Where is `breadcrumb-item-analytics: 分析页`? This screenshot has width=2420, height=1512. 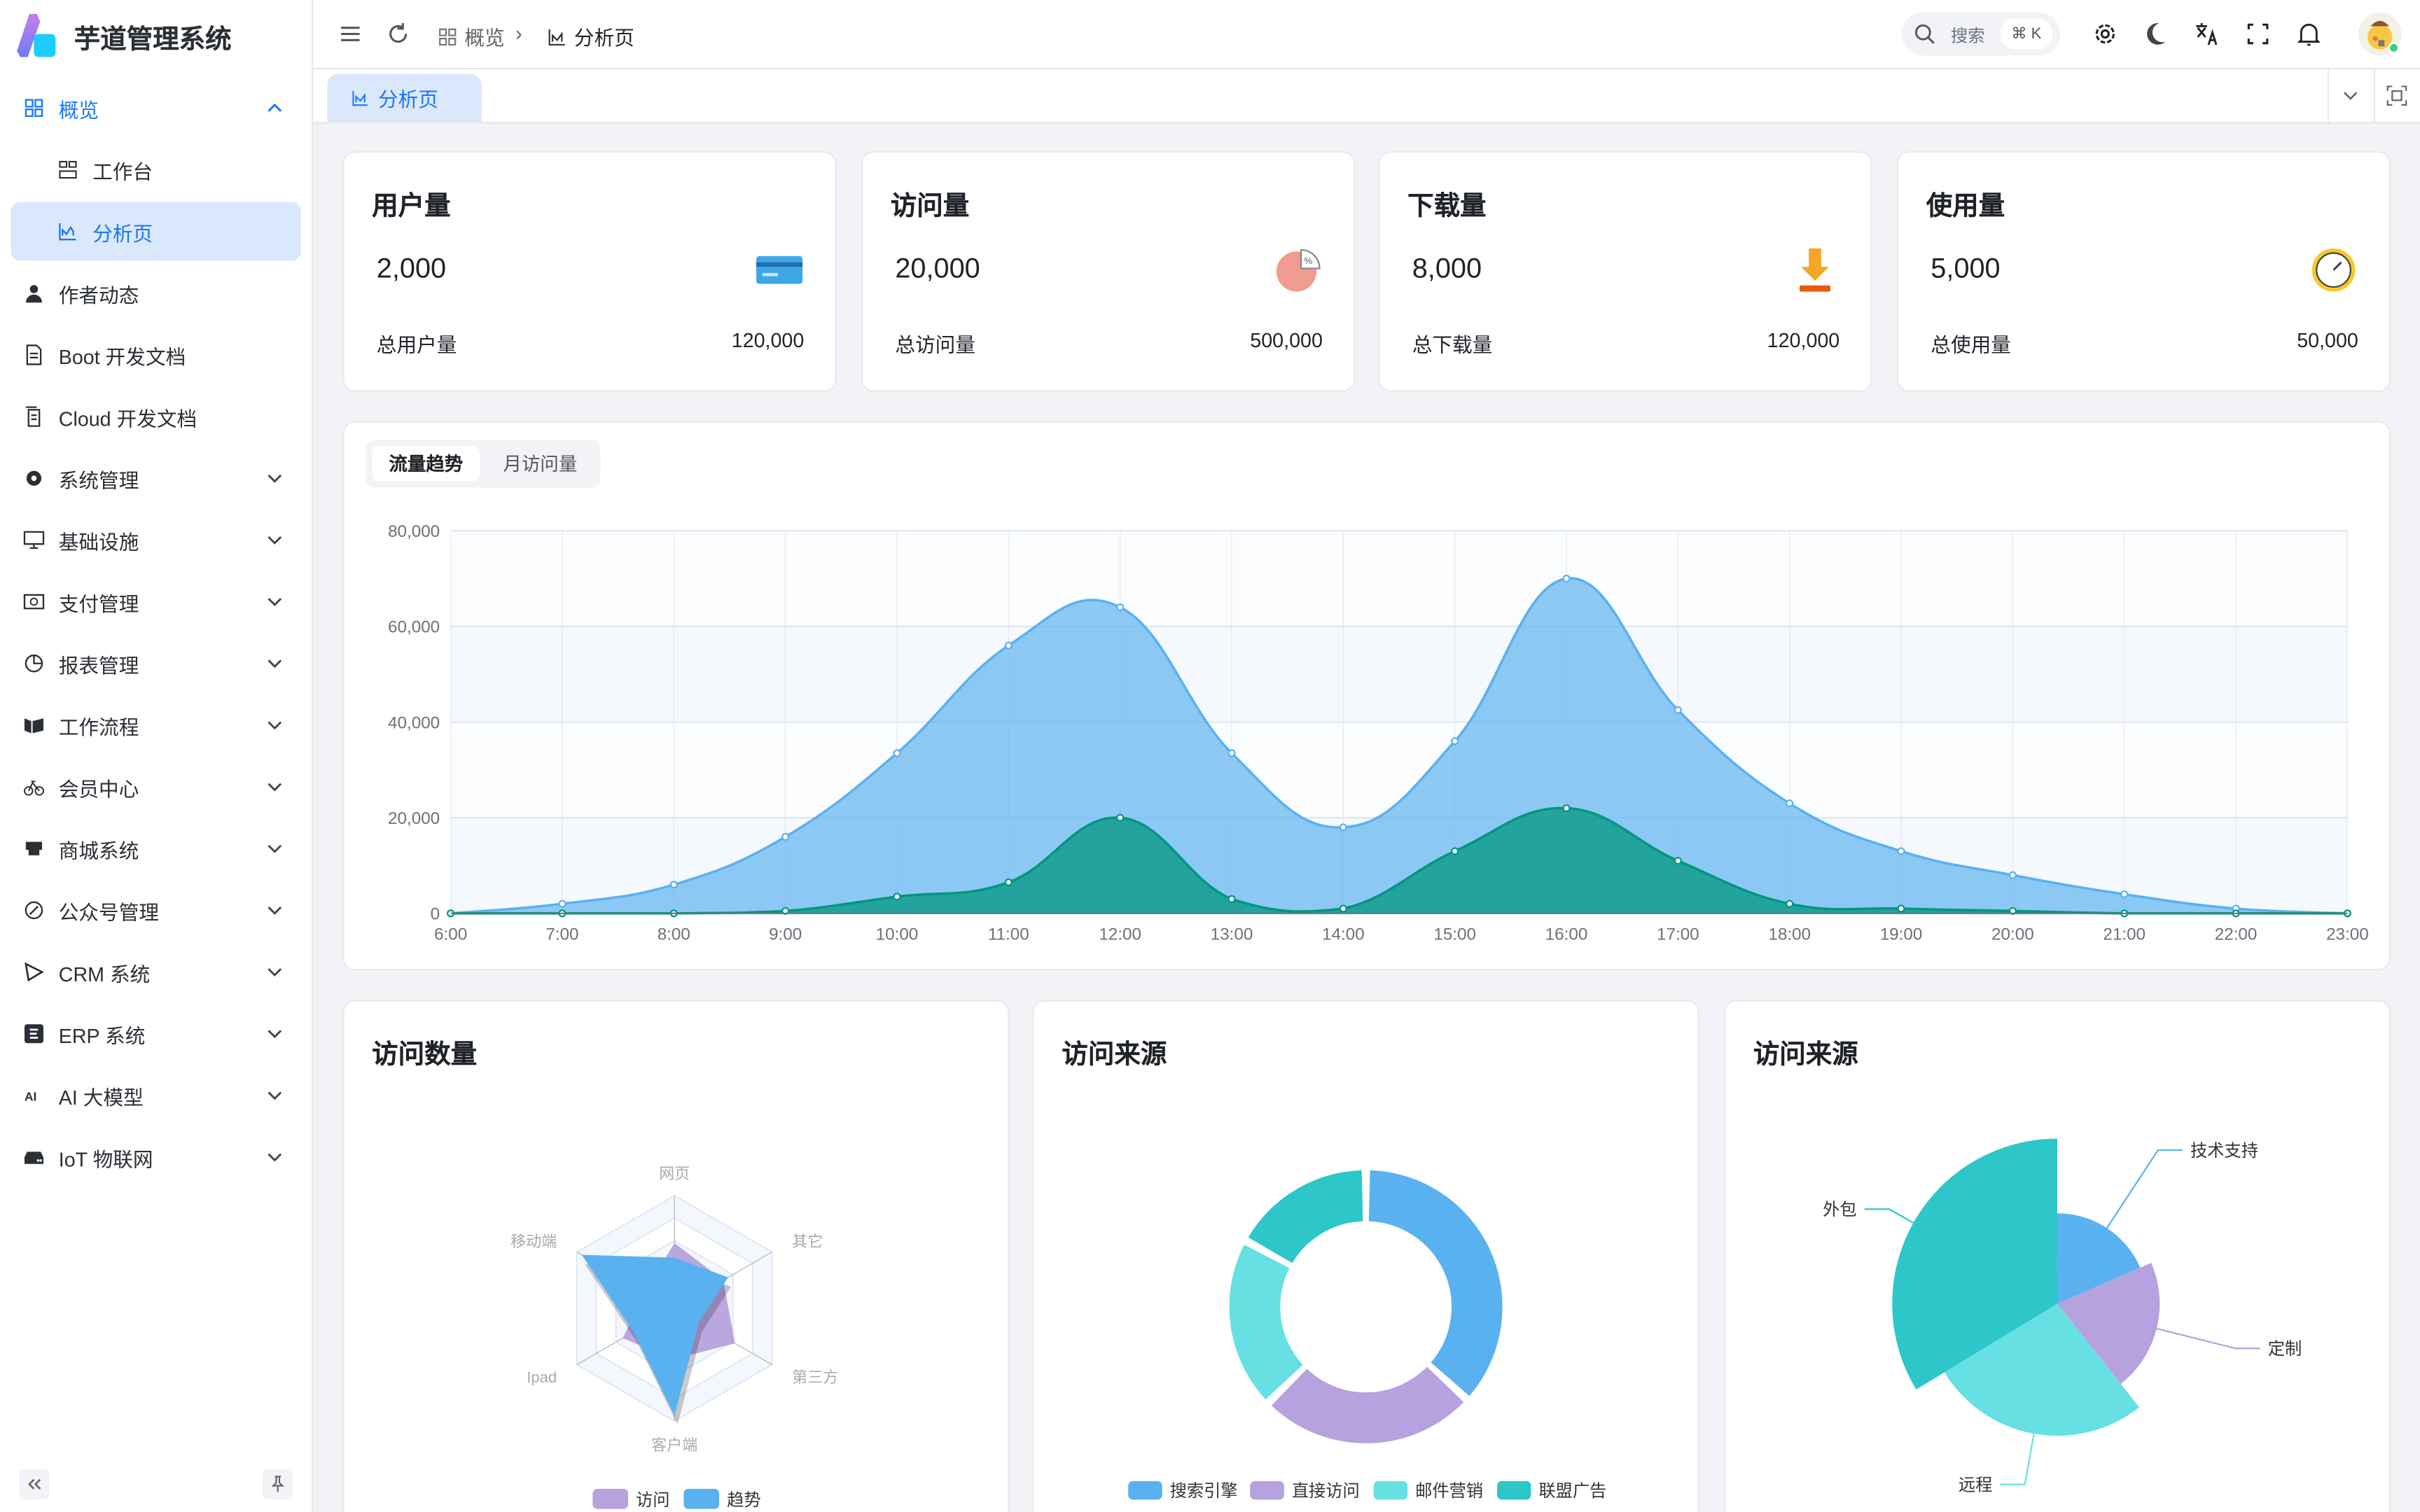
breadcrumb-item-analytics: 分析页 is located at coordinates (590, 36).